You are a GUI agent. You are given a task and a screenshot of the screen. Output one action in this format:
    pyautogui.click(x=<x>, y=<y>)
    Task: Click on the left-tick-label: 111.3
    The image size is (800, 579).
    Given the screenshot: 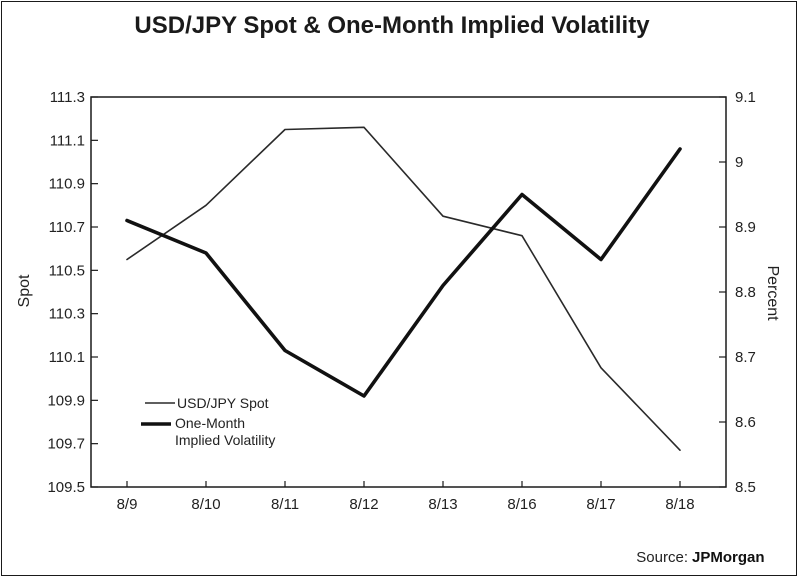 What is the action you would take?
    pyautogui.click(x=67, y=97)
    